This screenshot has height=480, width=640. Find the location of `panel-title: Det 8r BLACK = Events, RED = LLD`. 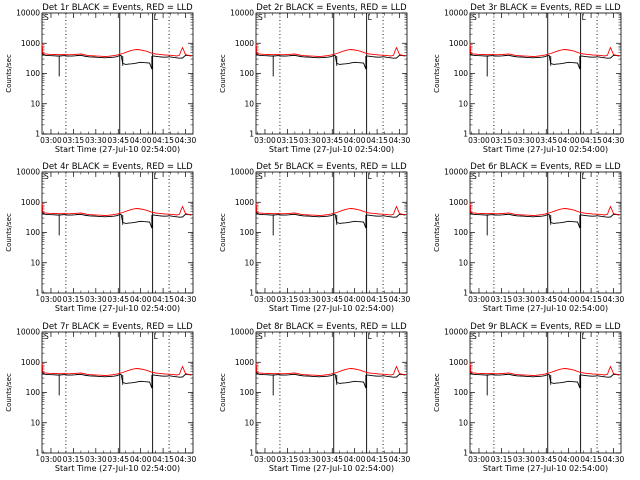

panel-title: Det 8r BLACK = Events, RED = LLD is located at coordinates (331, 327).